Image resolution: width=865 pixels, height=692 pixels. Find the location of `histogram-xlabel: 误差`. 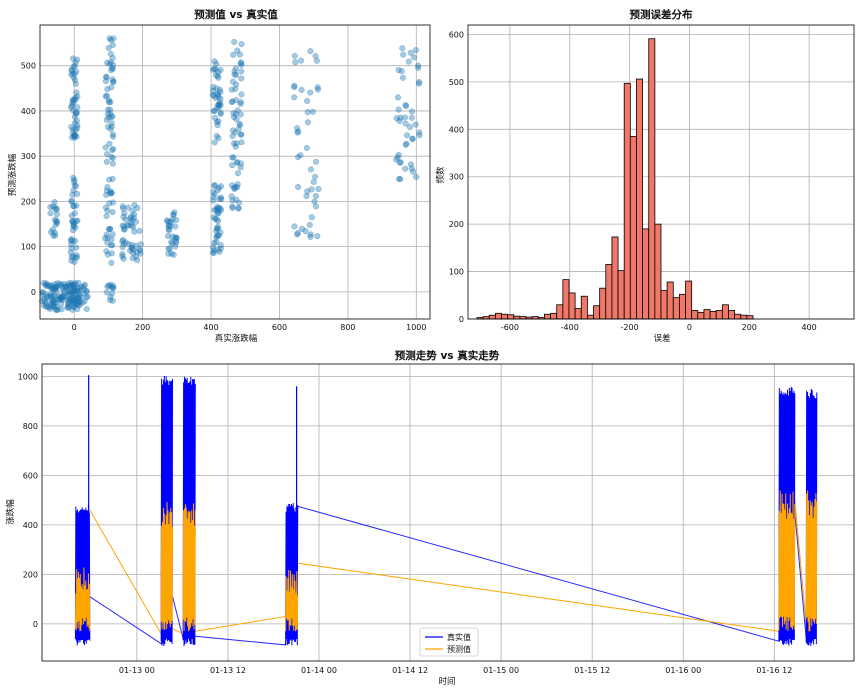

histogram-xlabel: 误差 is located at coordinates (661, 338).